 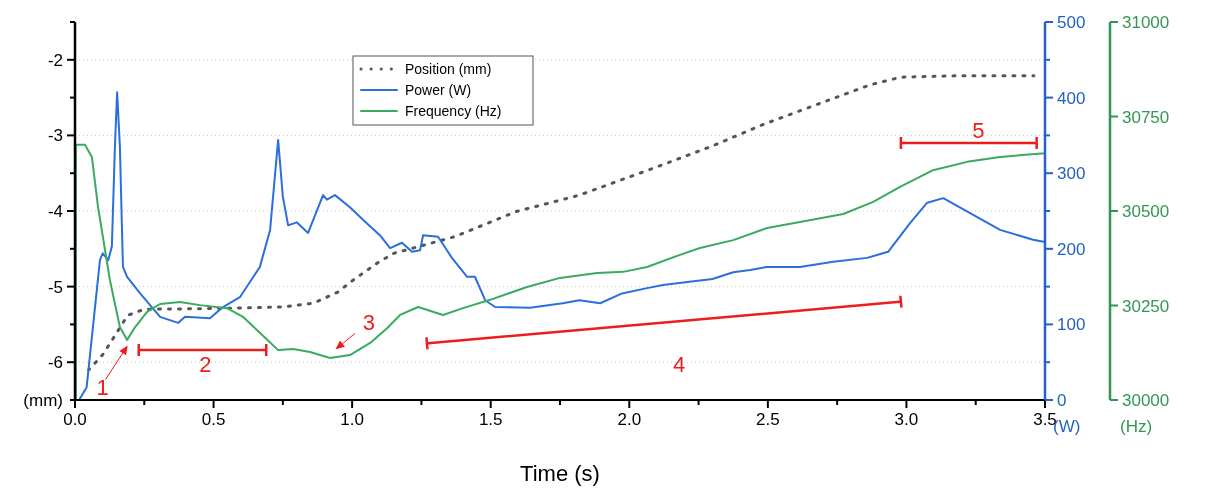 What do you see at coordinates (906, 419) in the screenshot?
I see `x-tick-label: 3.0` at bounding box center [906, 419].